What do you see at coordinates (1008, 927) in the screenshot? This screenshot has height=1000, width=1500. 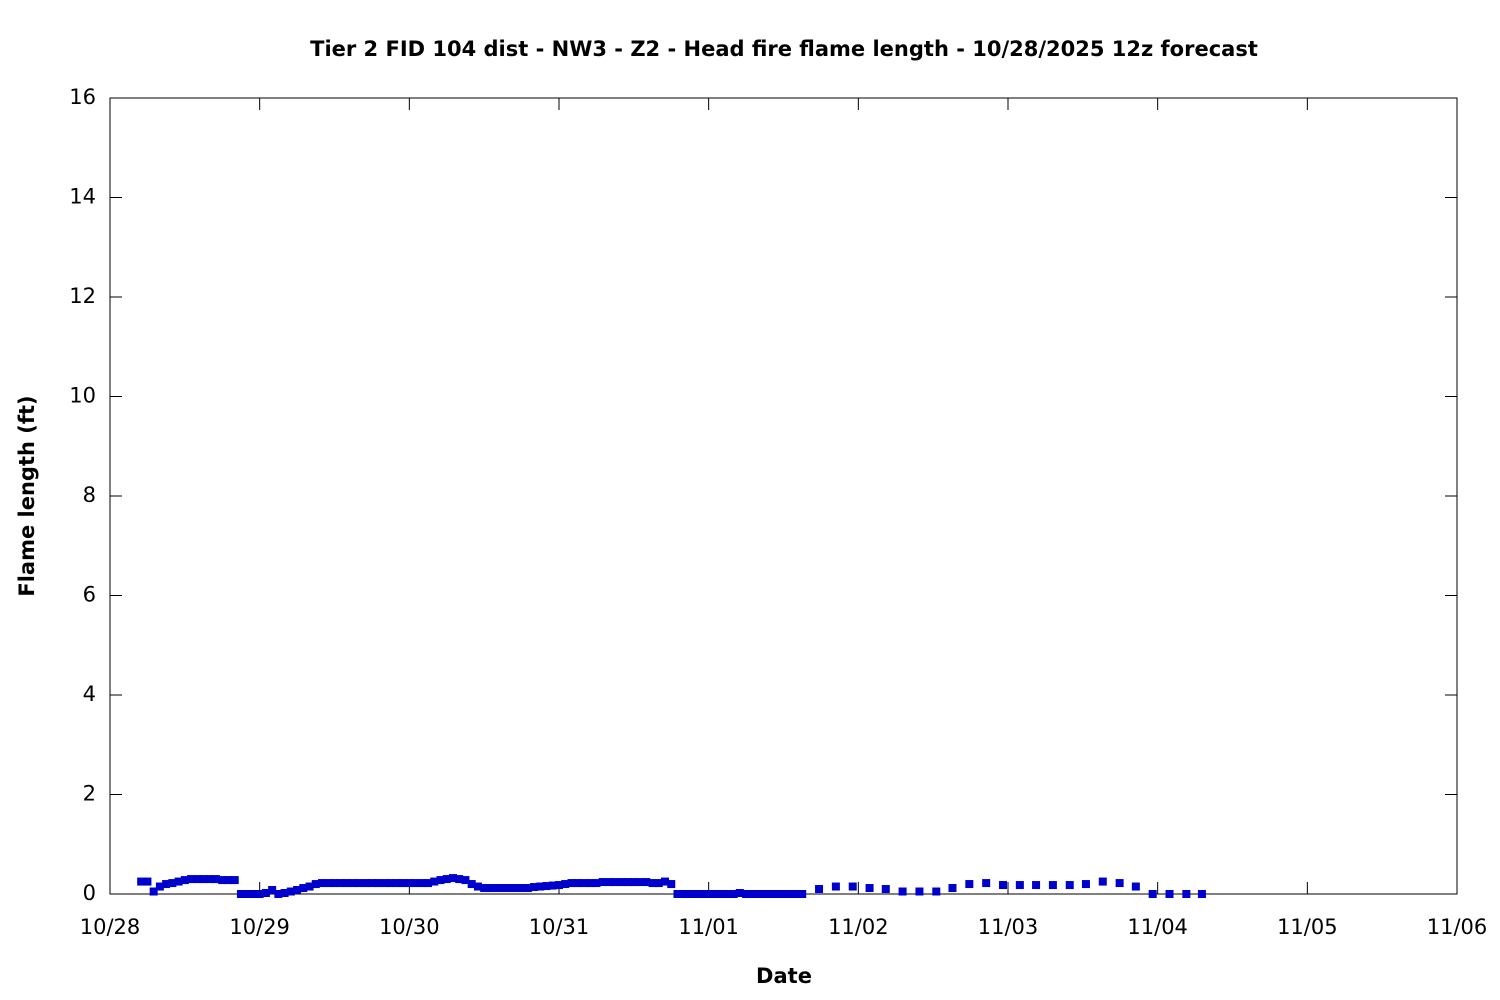 I see `x-tick-label: 11/03` at bounding box center [1008, 927].